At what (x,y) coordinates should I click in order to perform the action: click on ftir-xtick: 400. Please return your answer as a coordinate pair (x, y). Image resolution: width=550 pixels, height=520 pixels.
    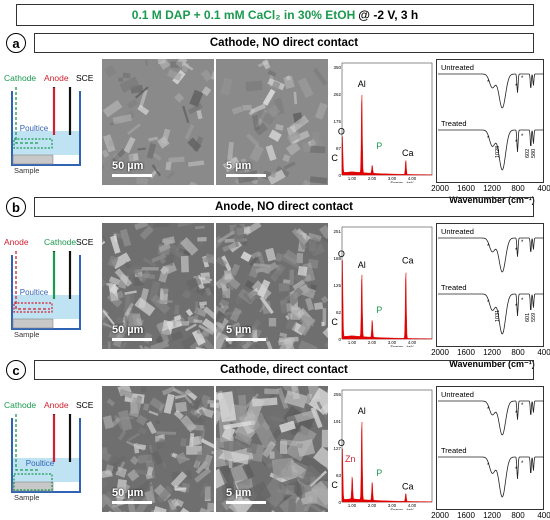
    Looking at the image, I should click on (543, 515).